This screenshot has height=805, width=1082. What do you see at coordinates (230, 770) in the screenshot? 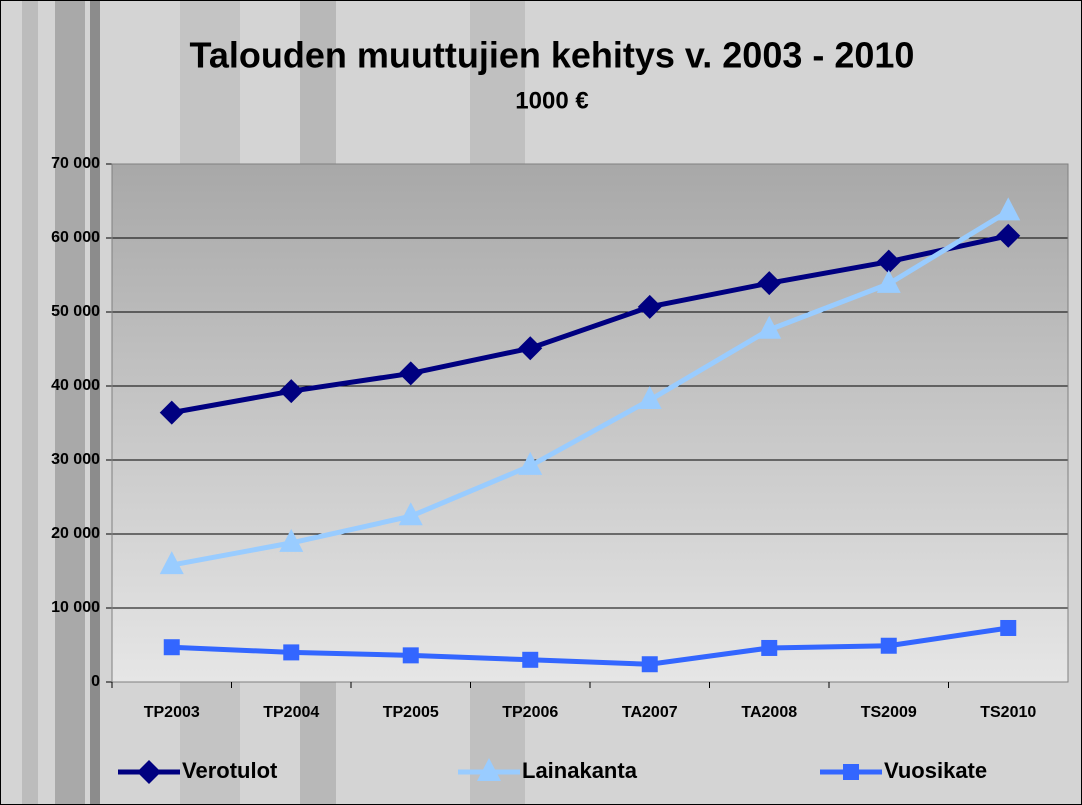
I see `legend-label: Verotulot` at bounding box center [230, 770].